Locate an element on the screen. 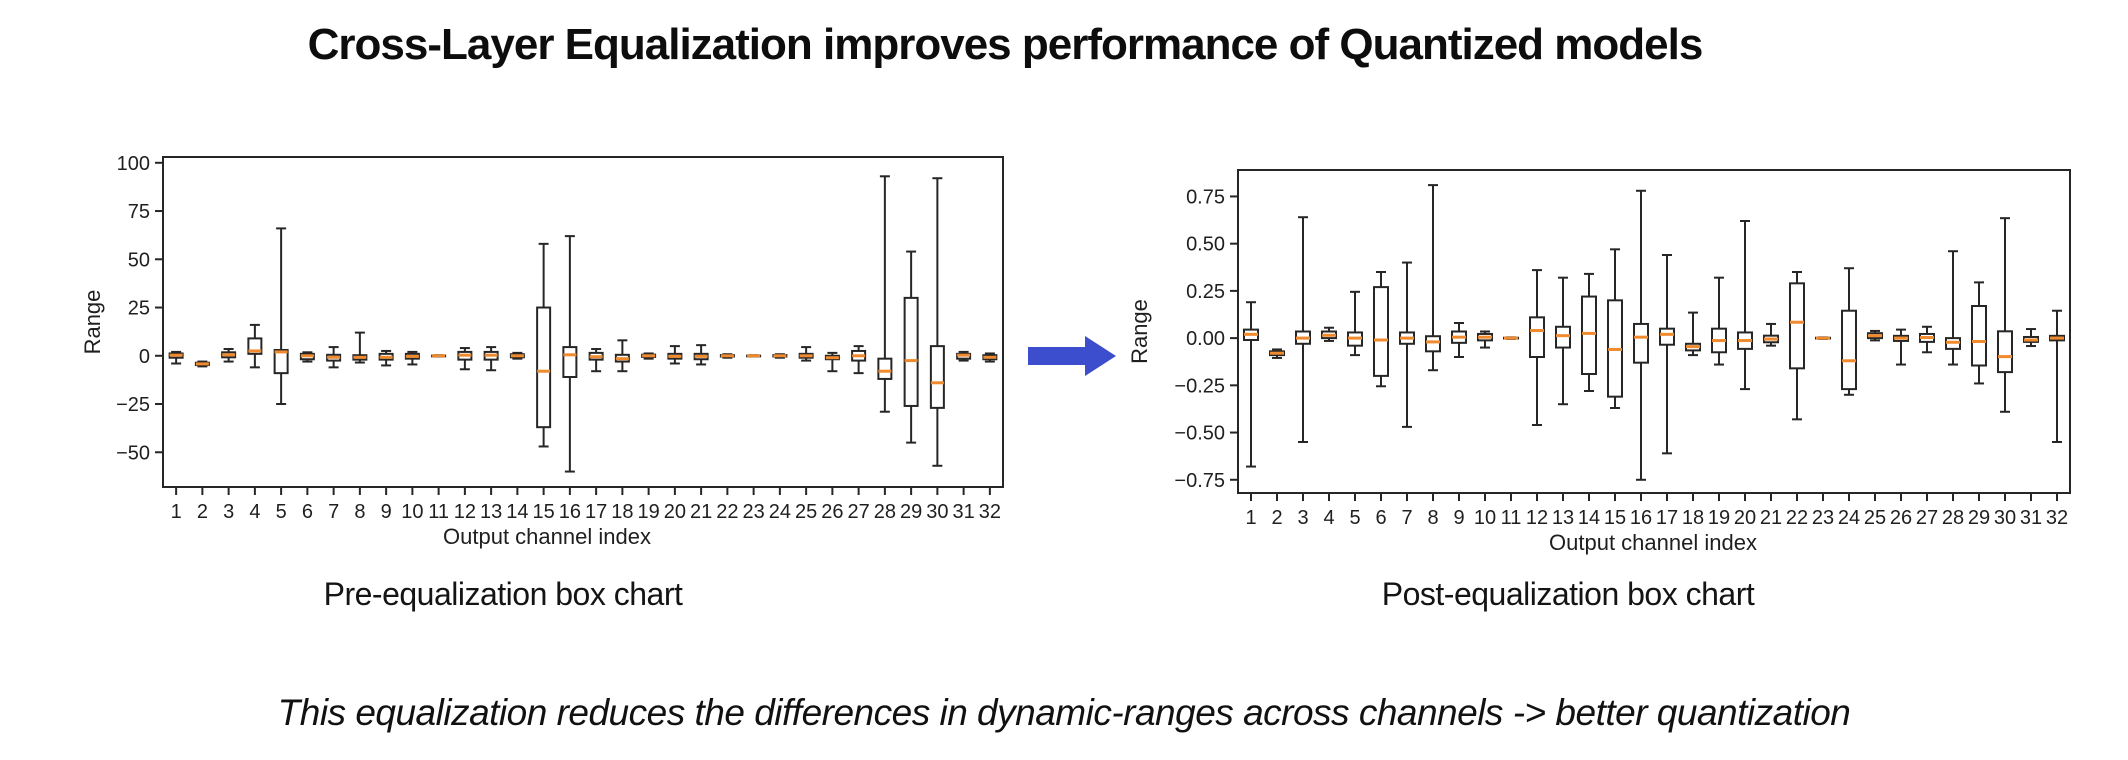 The image size is (2128, 760). x-tick-label: 23 is located at coordinates (754, 512).